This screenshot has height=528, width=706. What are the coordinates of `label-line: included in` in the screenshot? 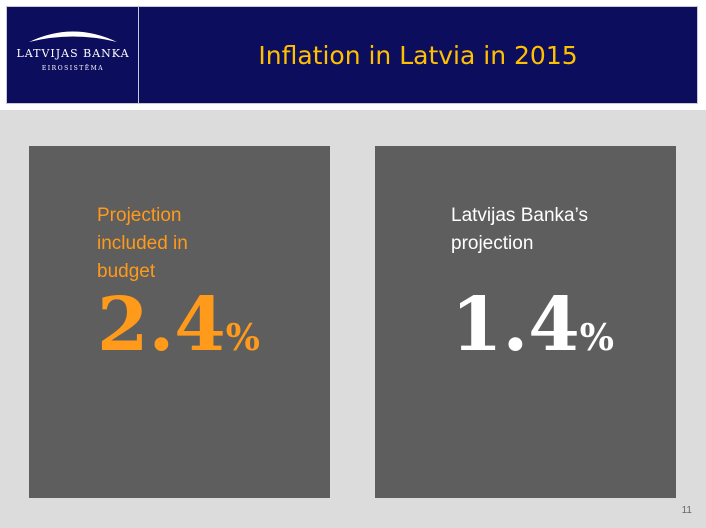 It's located at (142, 243).